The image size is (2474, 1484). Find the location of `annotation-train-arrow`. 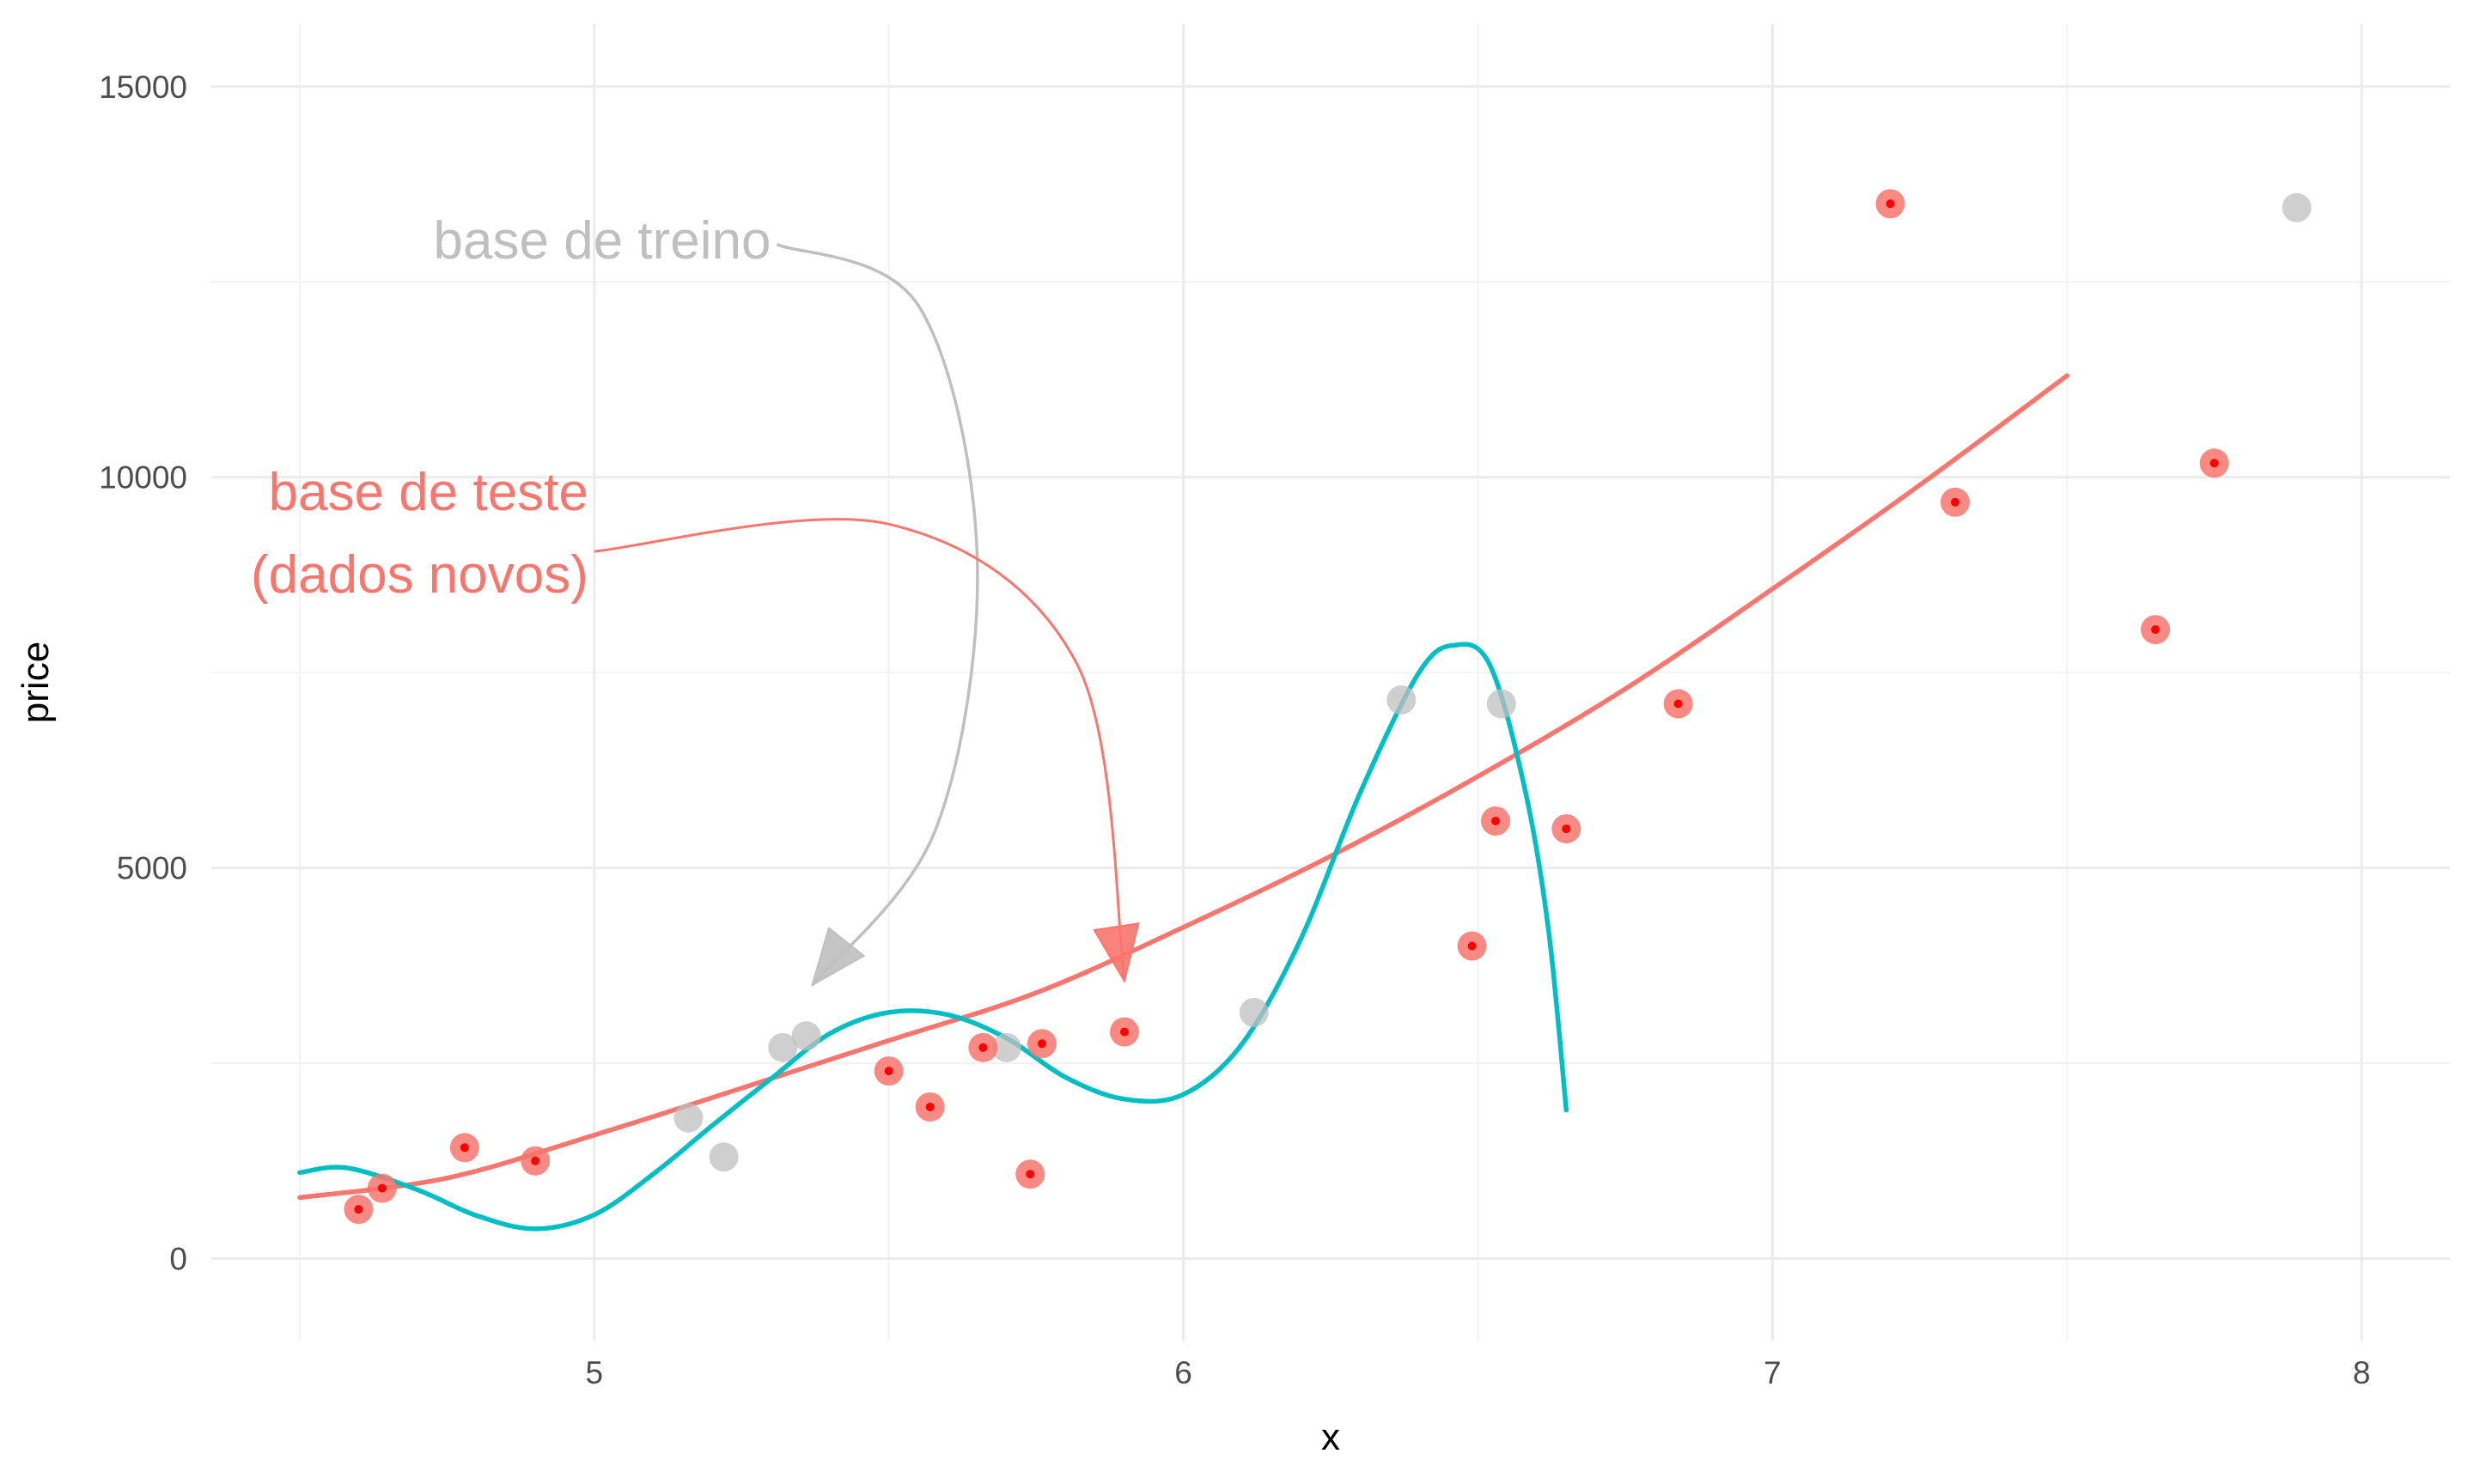

annotation-train-arrow is located at coordinates (877, 614).